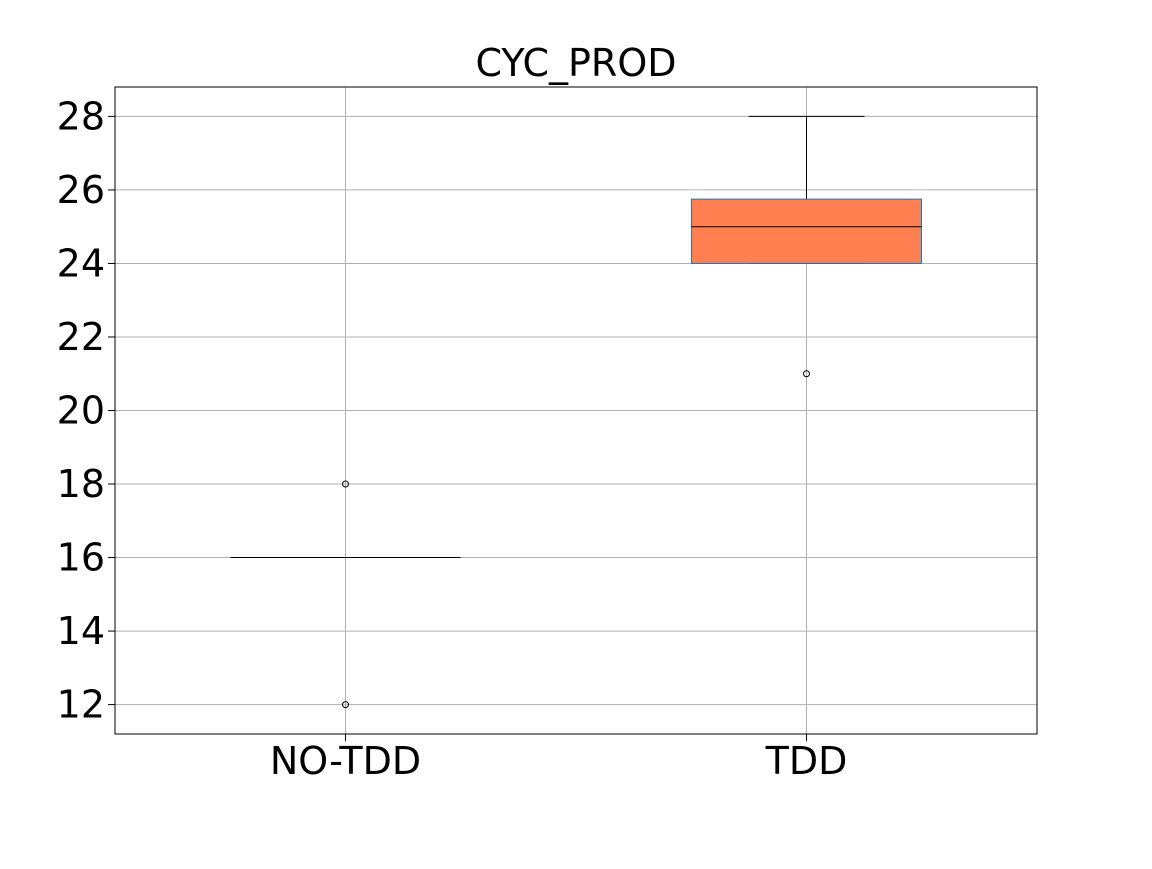 The height and width of the screenshot is (869, 1152). Describe the element at coordinates (806, 761) in the screenshot. I see `x-tick-label: TDD` at that location.